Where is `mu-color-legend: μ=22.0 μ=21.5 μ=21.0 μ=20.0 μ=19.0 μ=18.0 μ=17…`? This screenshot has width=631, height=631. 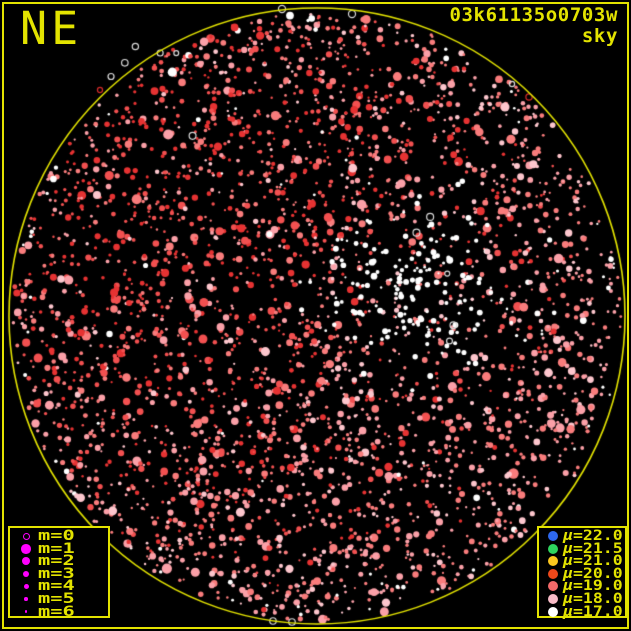 mu-color-legend: μ=22.0 μ=21.5 μ=21.0 μ=20.0 μ=19.0 μ=18.0 μ=17… is located at coordinates (582, 573).